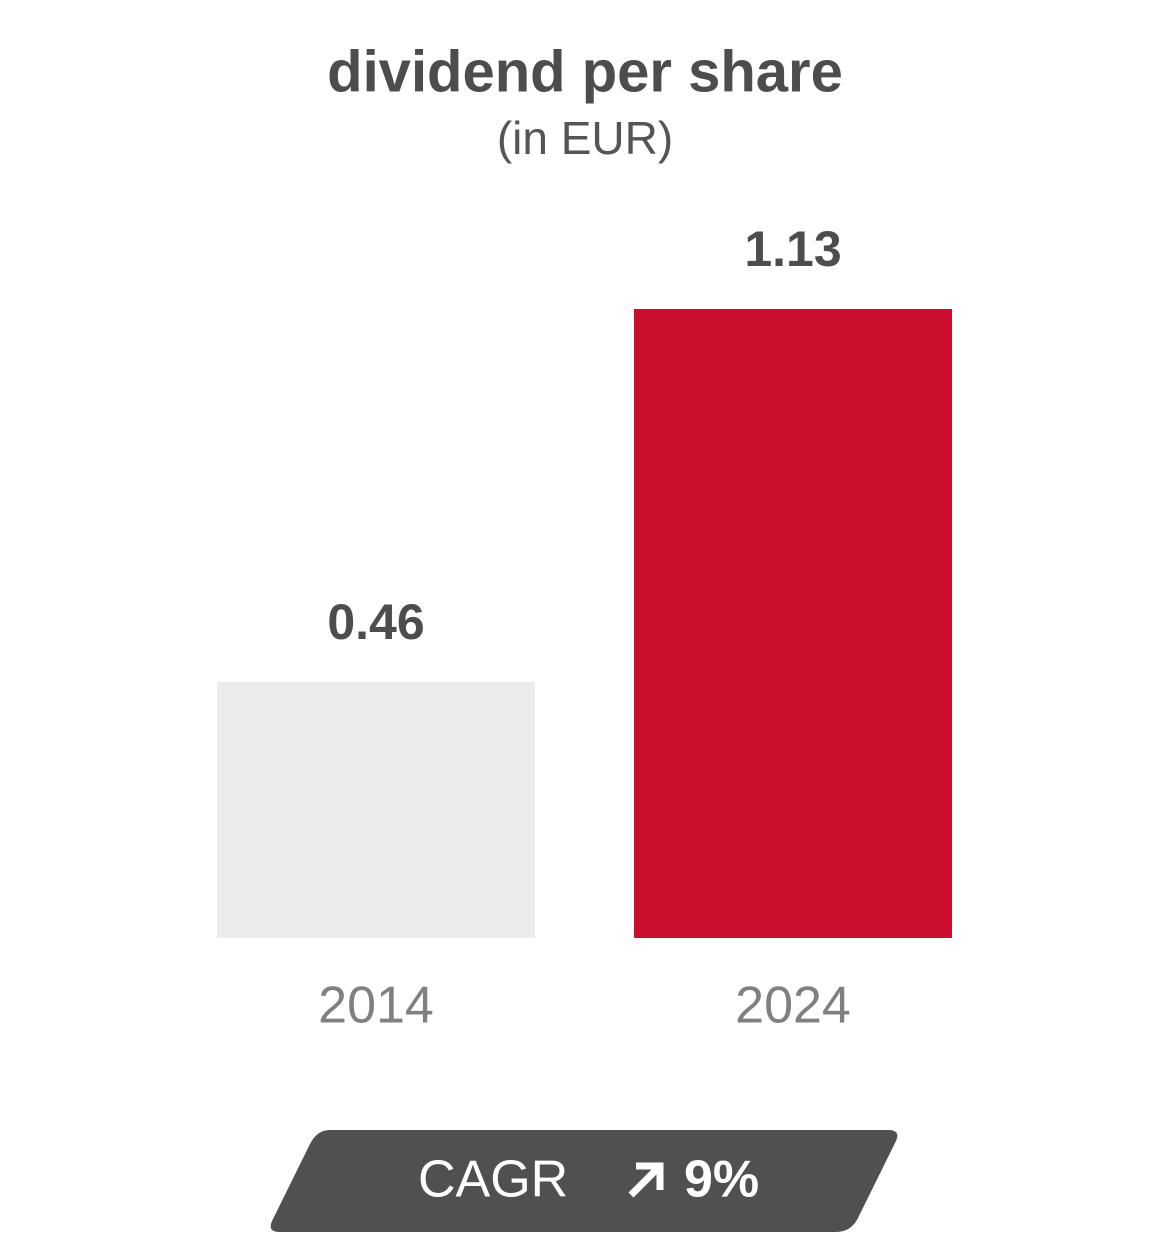 Image resolution: width=1169 pixels, height=1249 pixels. I want to click on cagr-badge: CAGR 9%, so click(584, 1181).